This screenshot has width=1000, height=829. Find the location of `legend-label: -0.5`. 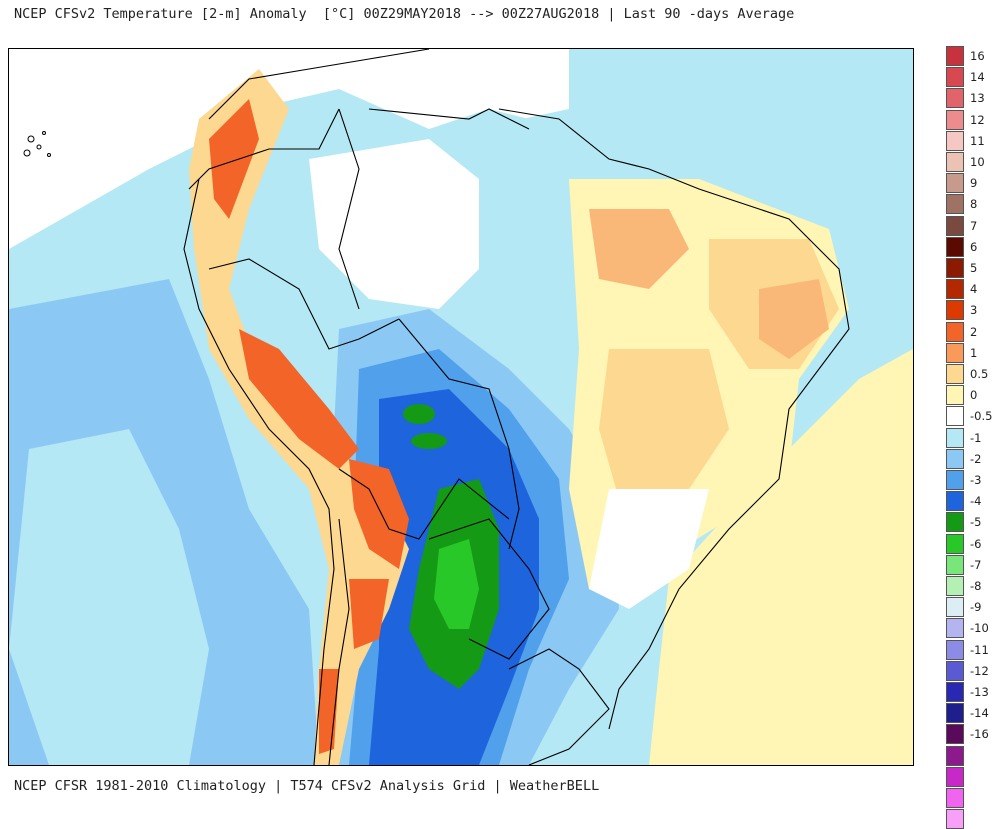

legend-label: -0.5 is located at coordinates (981, 416).